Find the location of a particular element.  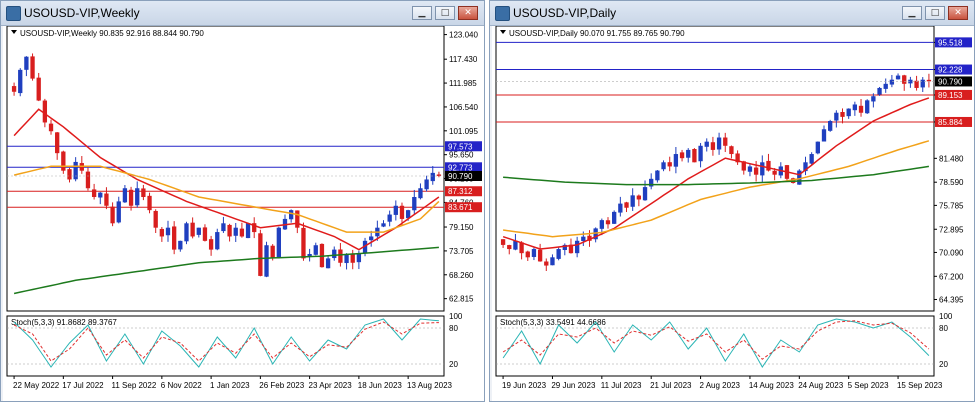

price-tick-label: 70.090 is located at coordinates (951, 252).